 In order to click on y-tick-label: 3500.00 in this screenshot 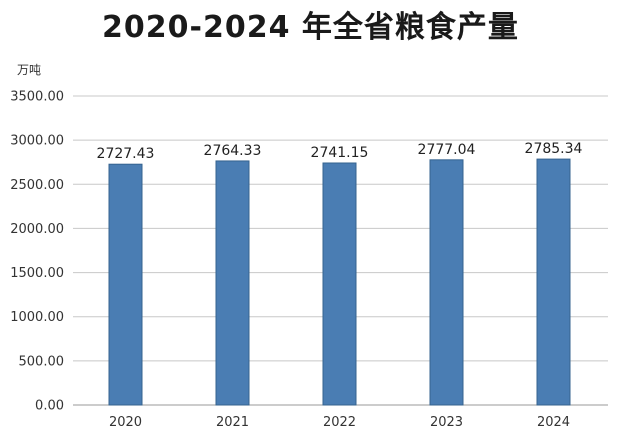, I will do `click(37, 97)`.